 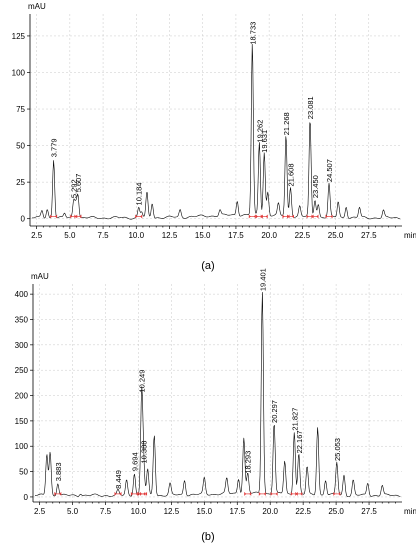 What do you see at coordinates (20, 182) in the screenshot?
I see `y-tick-label: 25` at bounding box center [20, 182].